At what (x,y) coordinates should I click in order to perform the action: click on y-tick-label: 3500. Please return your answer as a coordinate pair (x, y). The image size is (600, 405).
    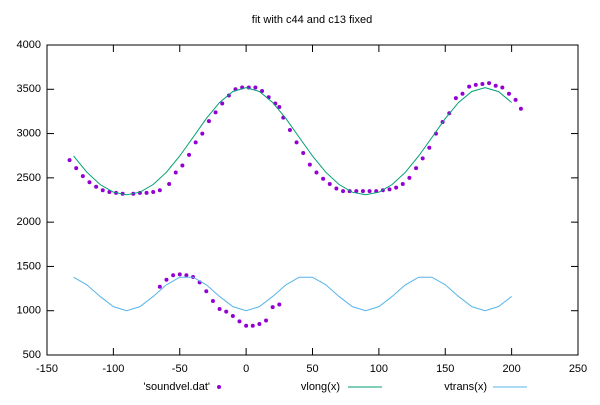
    Looking at the image, I should click on (29, 89).